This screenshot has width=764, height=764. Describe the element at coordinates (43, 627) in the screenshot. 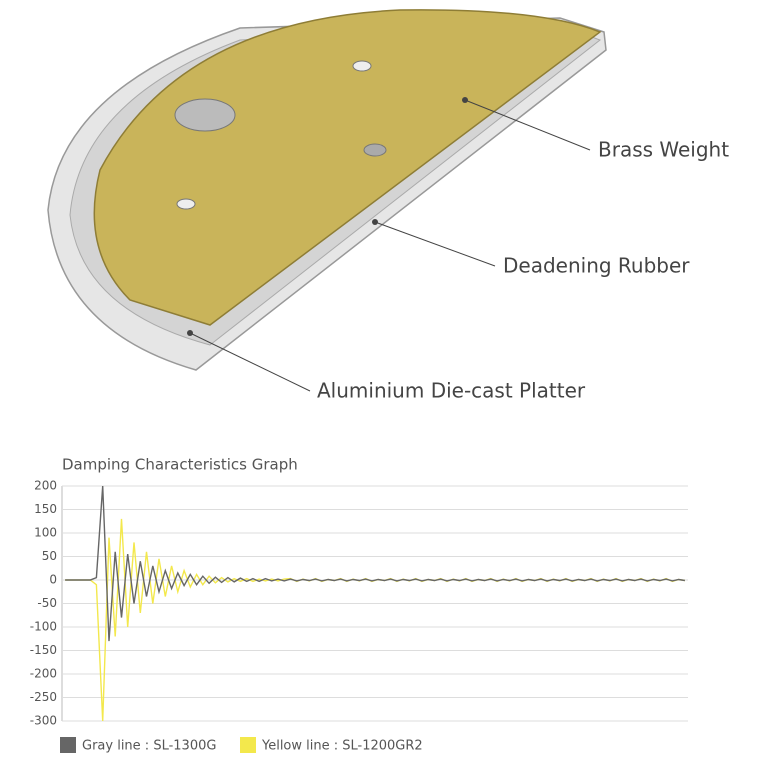

I see `y-tick-label: -100` at that location.